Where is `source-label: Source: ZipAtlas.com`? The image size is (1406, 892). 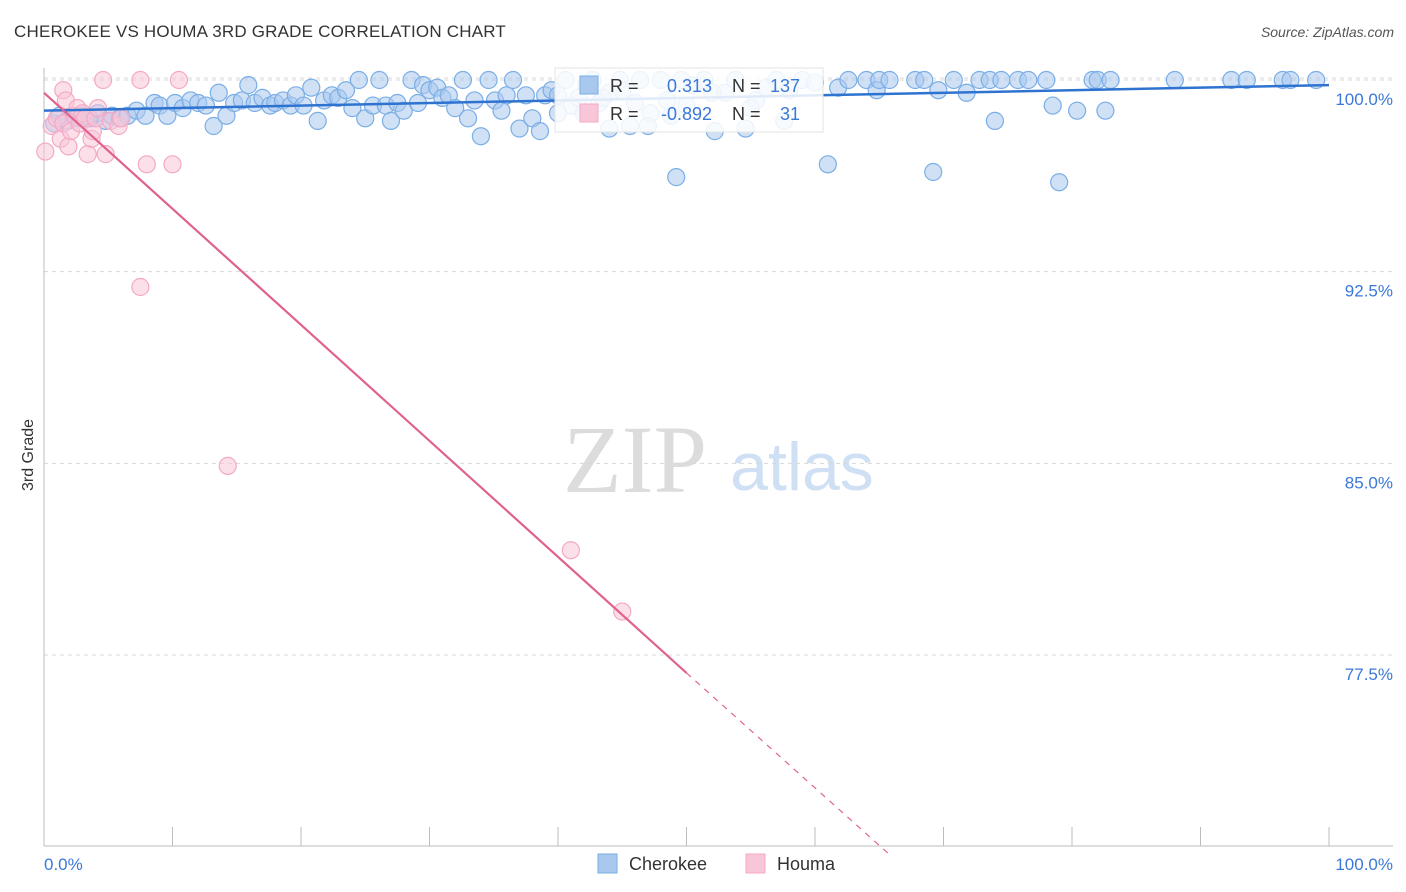 source-label: Source: ZipAtlas.com is located at coordinates (1327, 32).